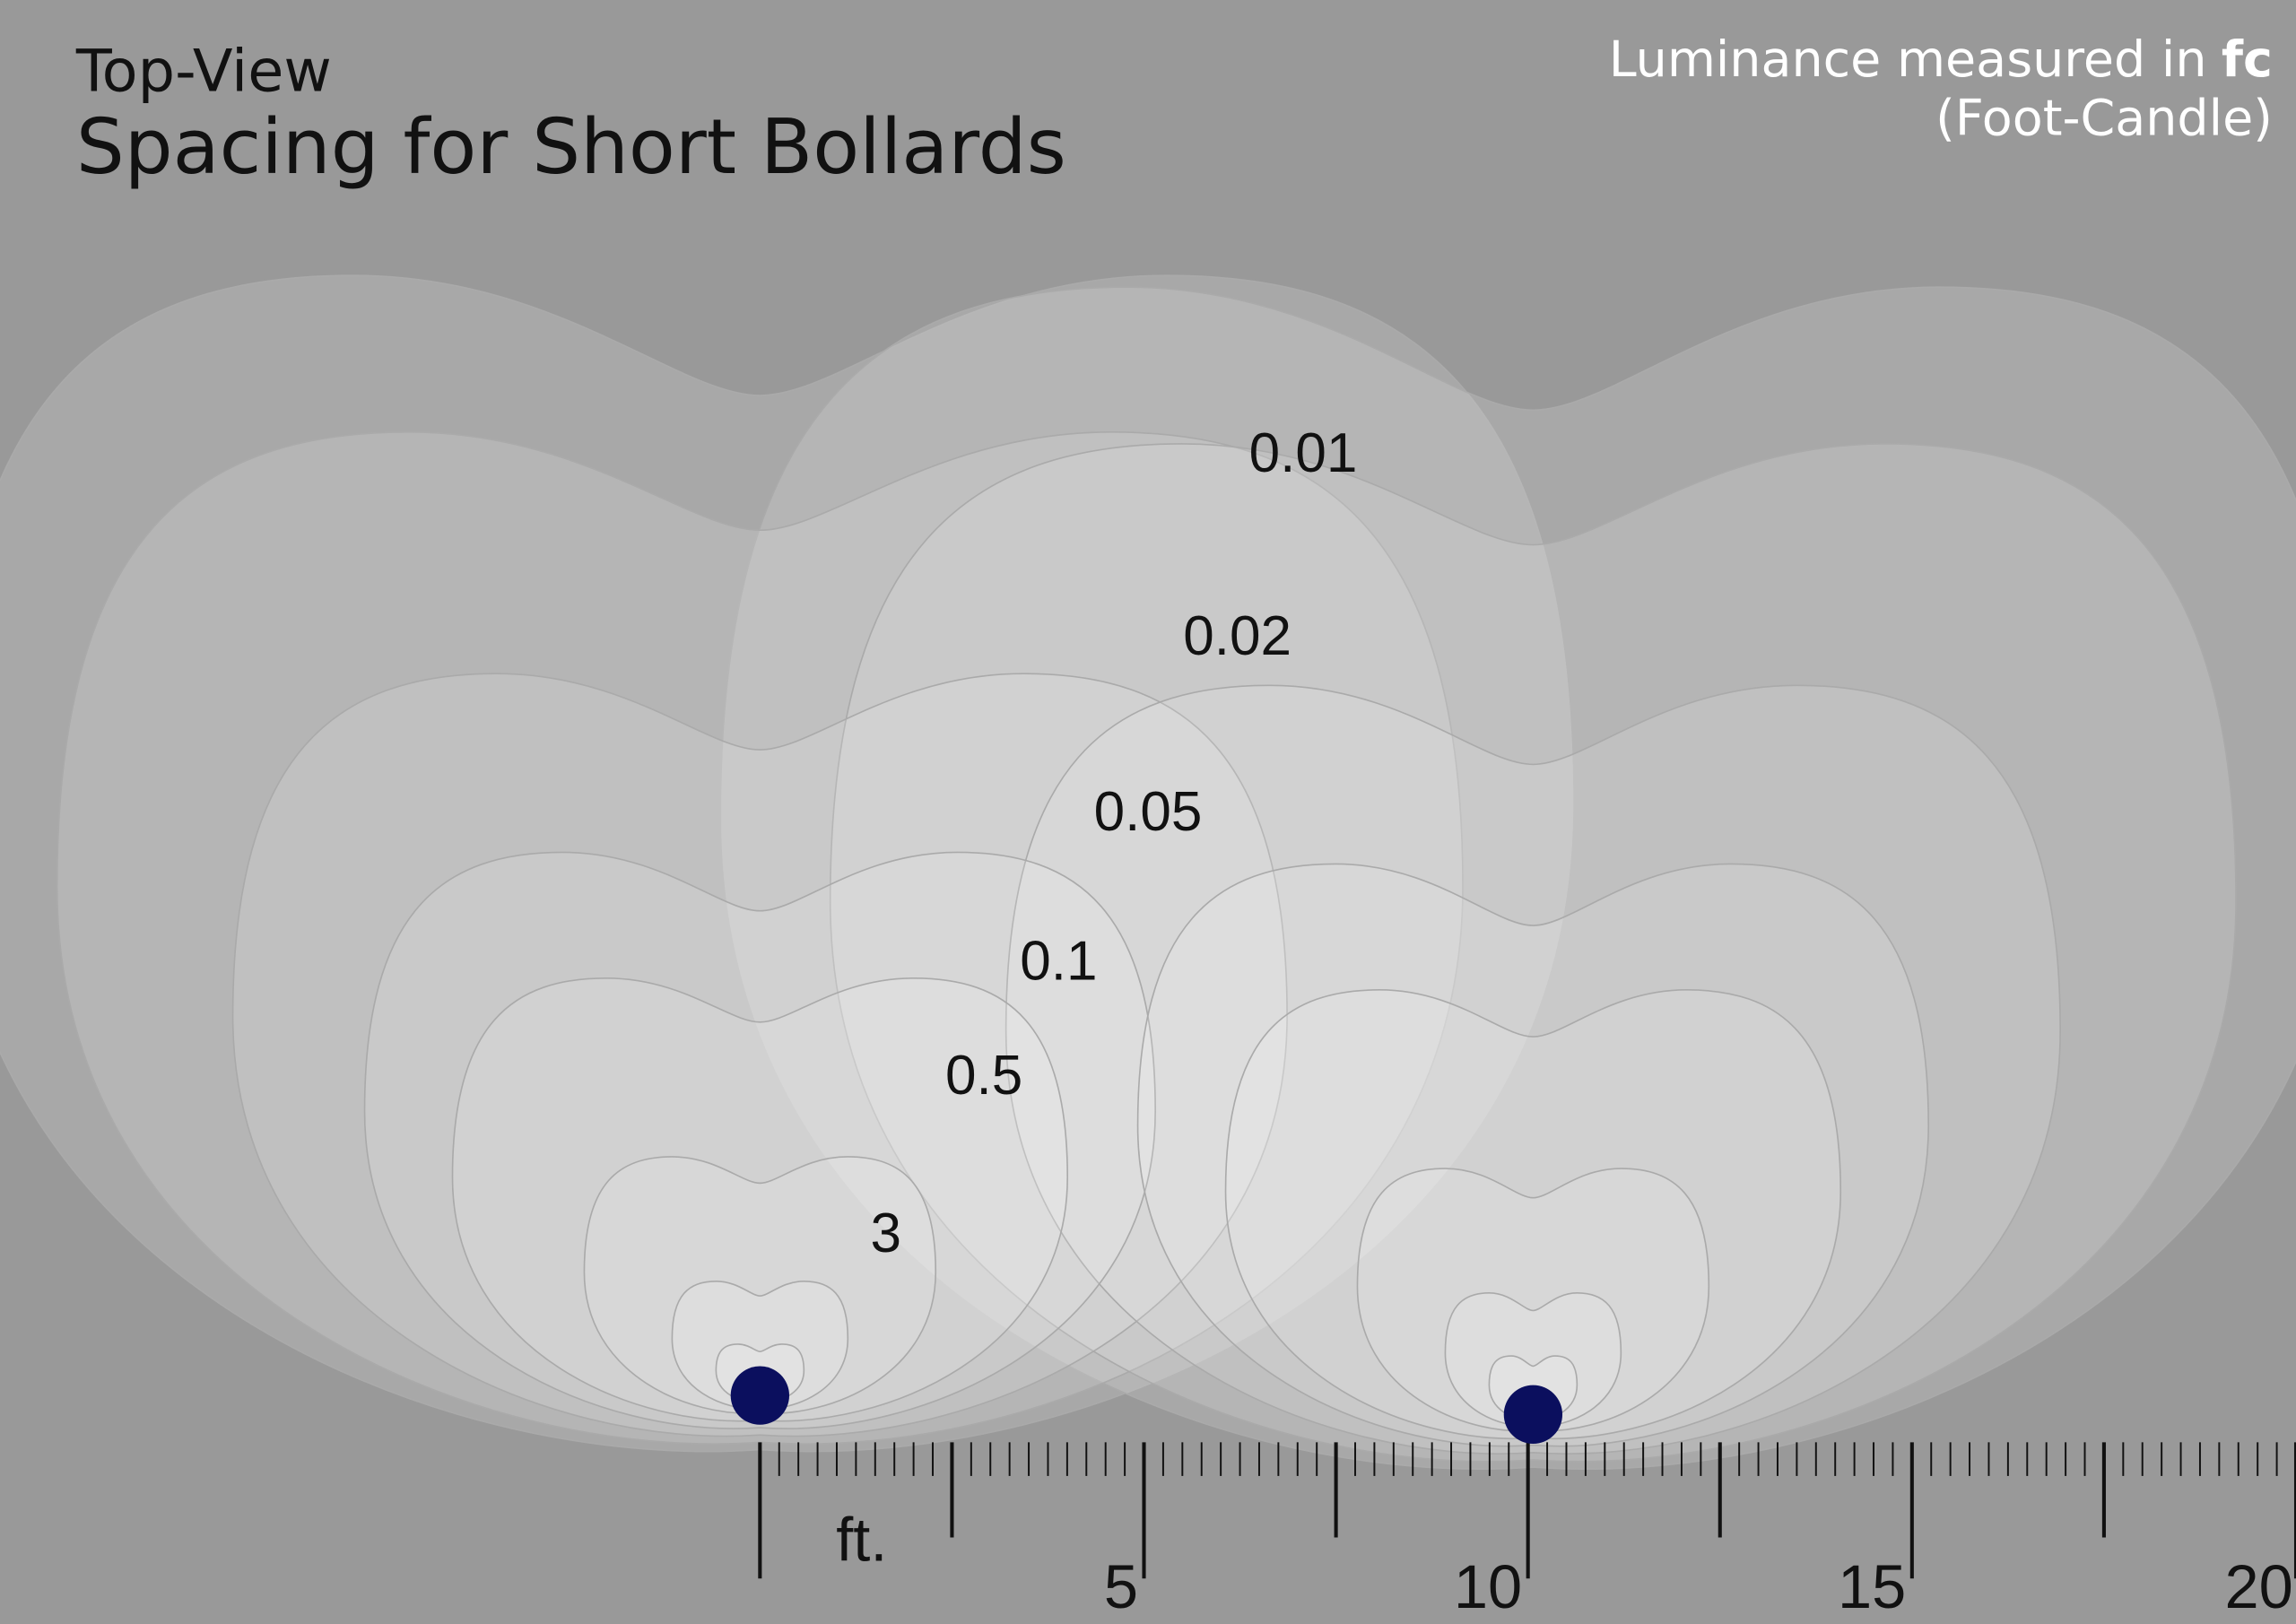 This screenshot has width=2296, height=1624. Describe the element at coordinates (1908, 59) in the screenshot. I see `note-text: Luminance measured in` at that location.